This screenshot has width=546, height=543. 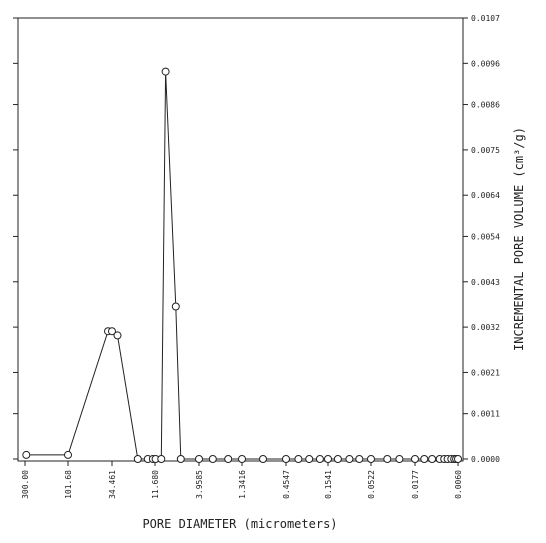 What do you see at coordinates (242, 484) in the screenshot?
I see `x-tick-label: 1.3416` at bounding box center [242, 484].